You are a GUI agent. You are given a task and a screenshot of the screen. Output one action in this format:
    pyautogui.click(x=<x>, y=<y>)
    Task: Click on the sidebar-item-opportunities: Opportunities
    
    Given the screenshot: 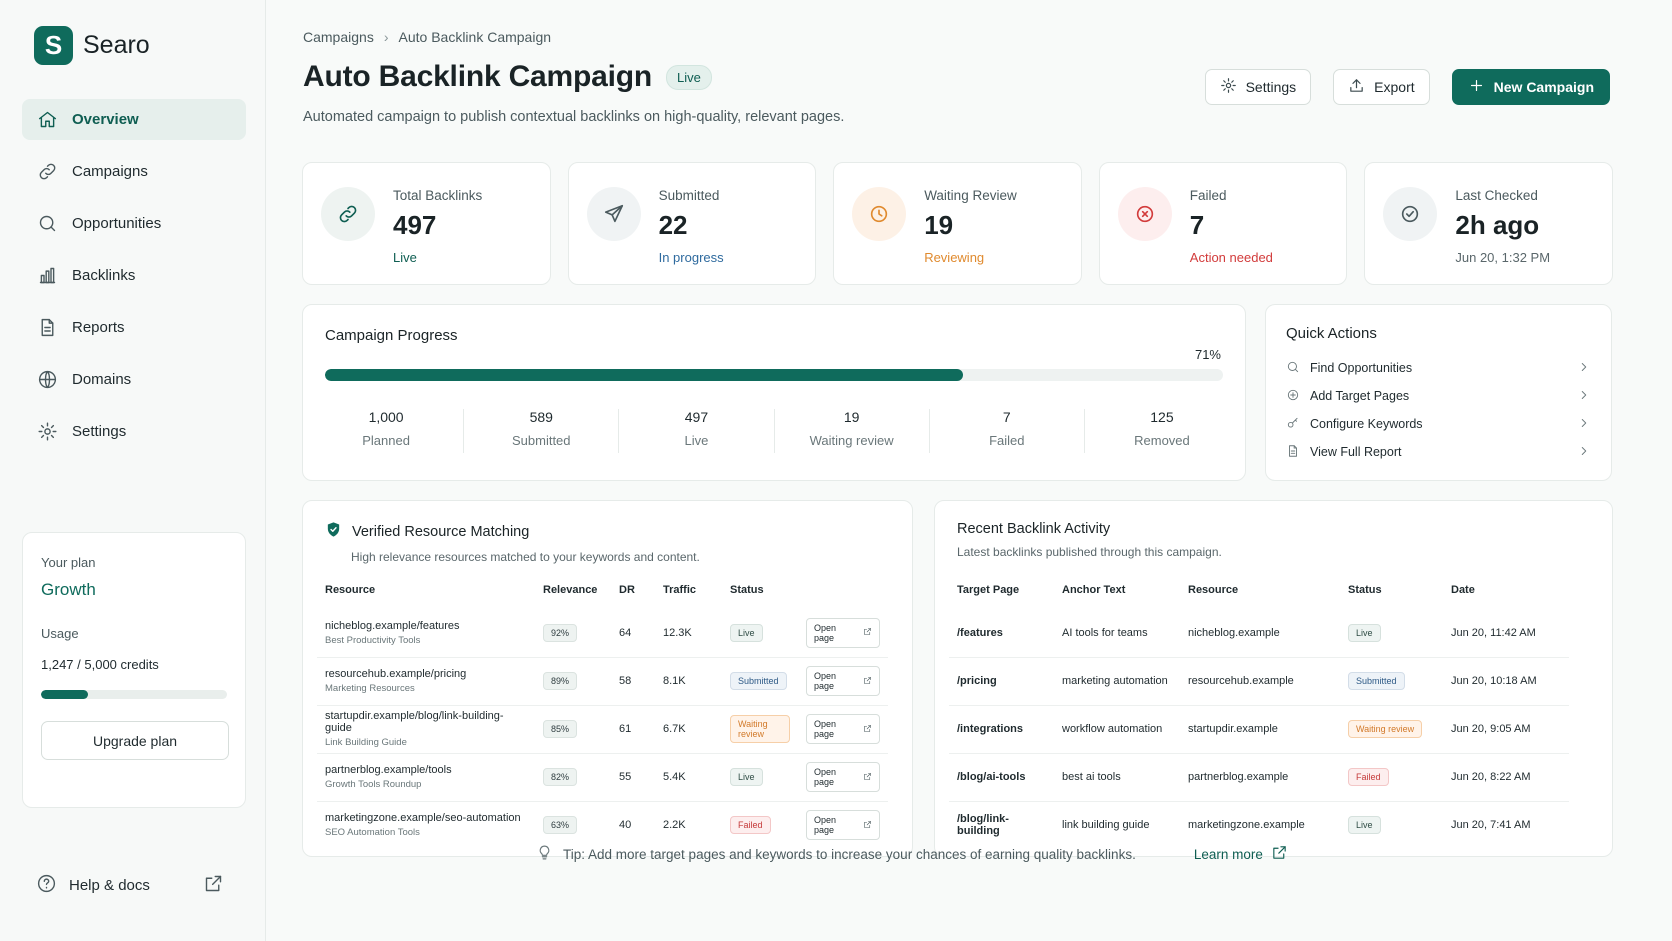 What is the action you would take?
    pyautogui.click(x=134, y=223)
    